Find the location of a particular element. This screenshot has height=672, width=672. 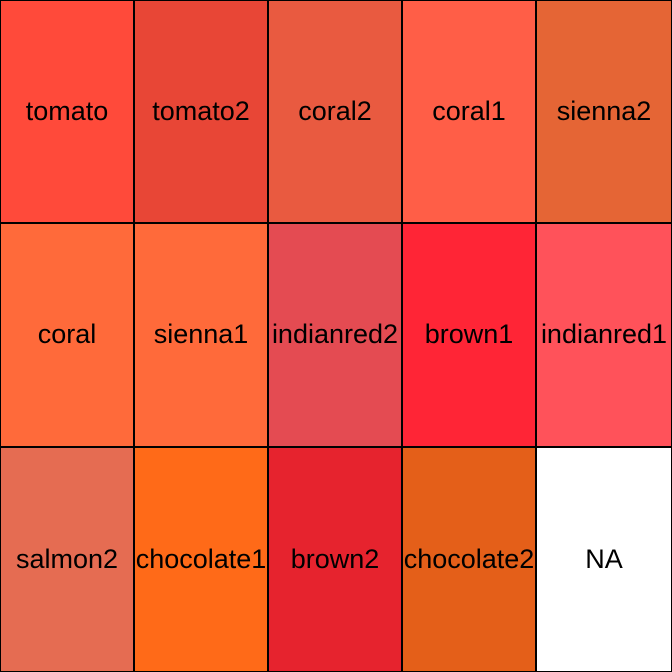

swatch-label: coral2 is located at coordinates (335, 111).